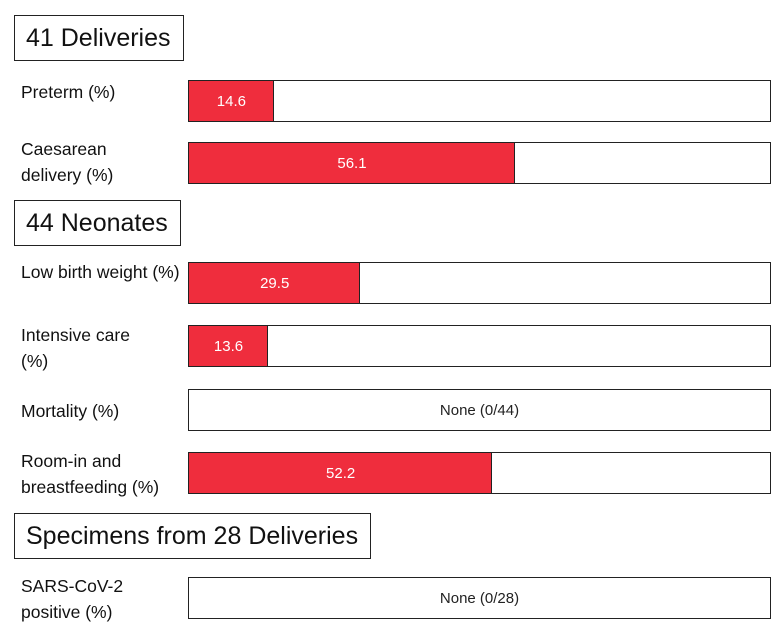  I want to click on row-label-preterm: Preterm (%), so click(68, 92).